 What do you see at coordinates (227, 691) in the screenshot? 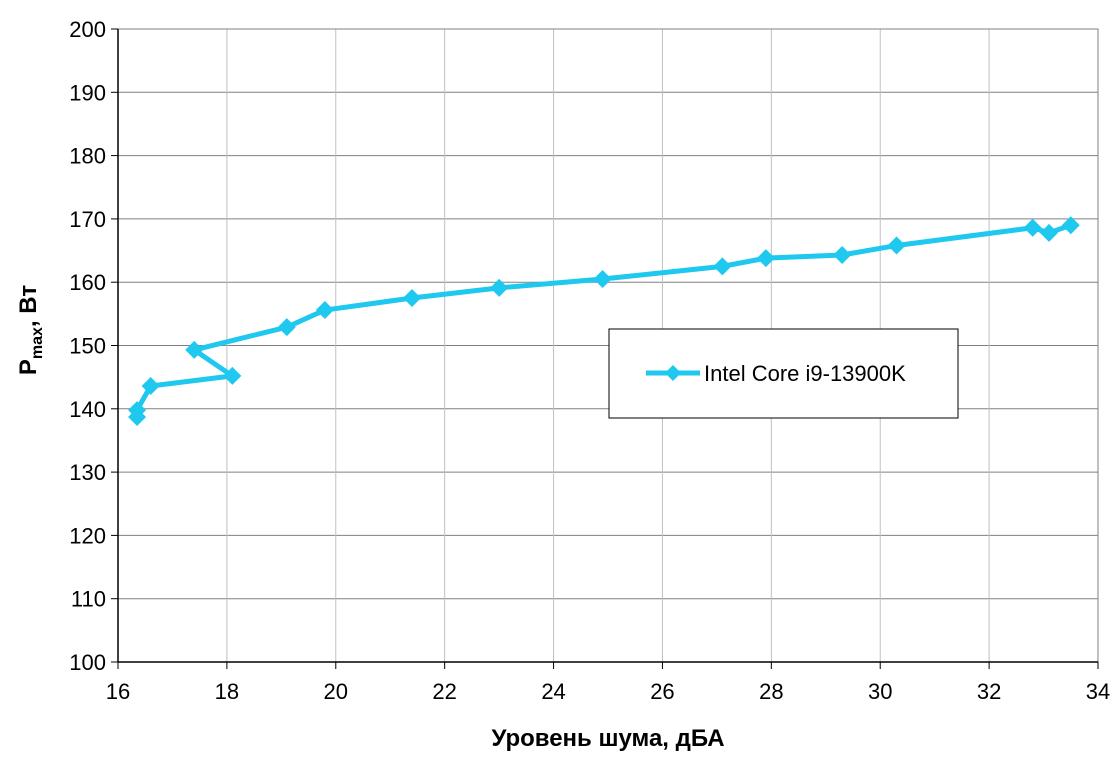
I see `x-tick-label: 18` at bounding box center [227, 691].